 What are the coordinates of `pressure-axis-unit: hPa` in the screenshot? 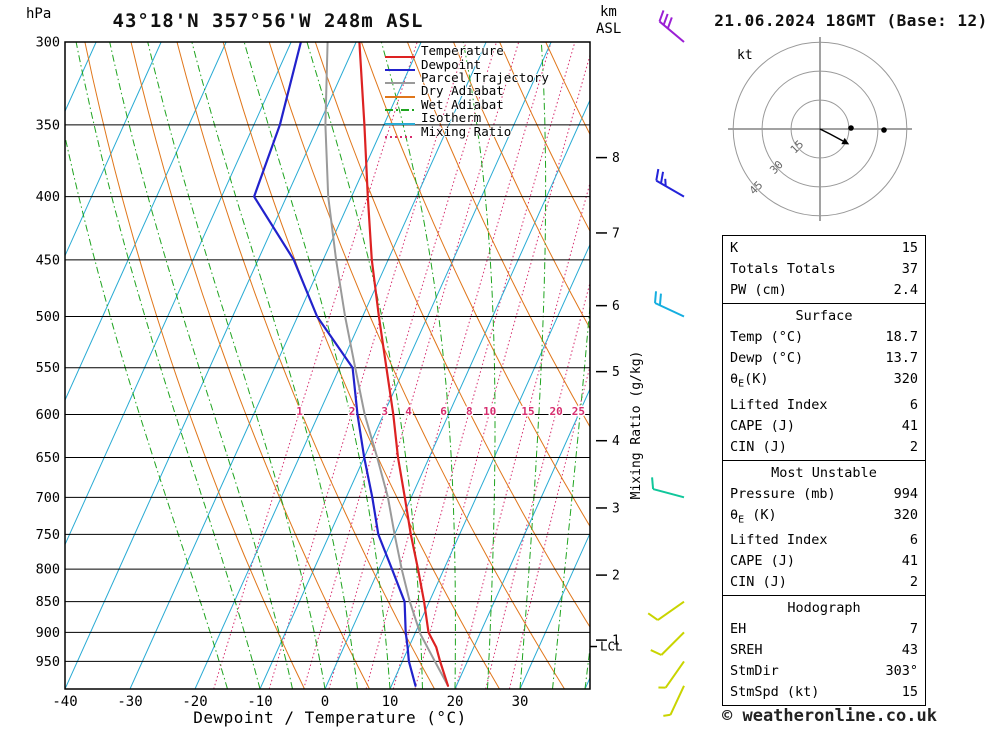 It's located at (39, 14).